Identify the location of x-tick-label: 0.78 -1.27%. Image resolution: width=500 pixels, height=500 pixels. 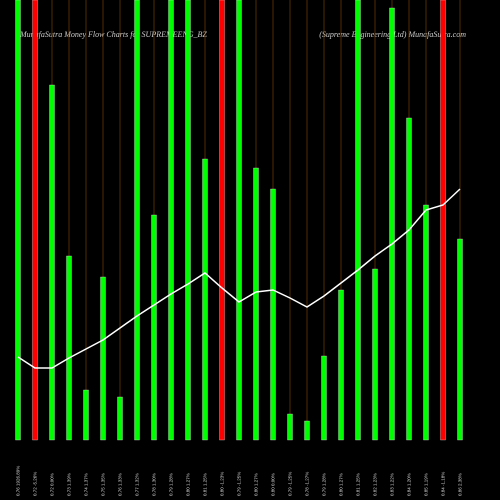
(307, 484).